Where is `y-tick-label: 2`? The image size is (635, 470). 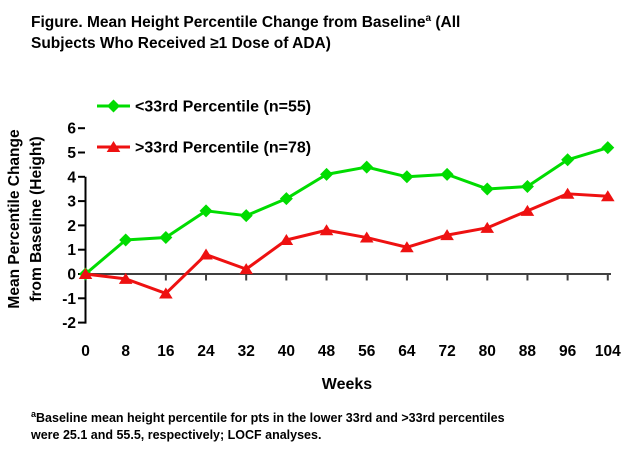 y-tick-label: 2 is located at coordinates (71, 226).